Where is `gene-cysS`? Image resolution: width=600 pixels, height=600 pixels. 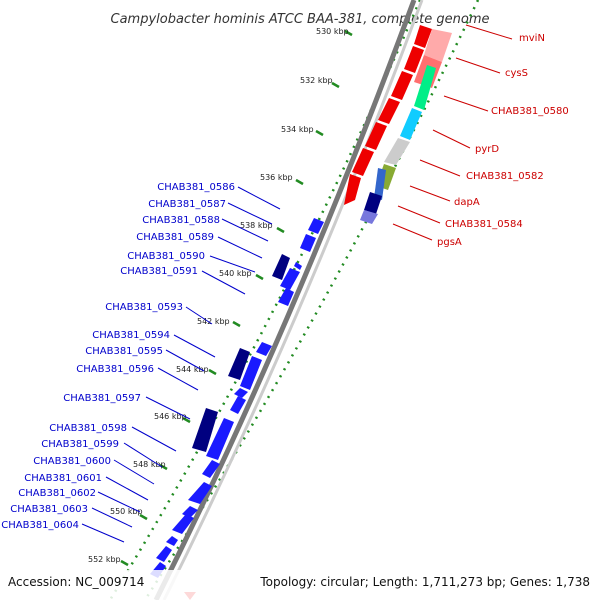
gene-cysS is located at coordinates (425, 87).